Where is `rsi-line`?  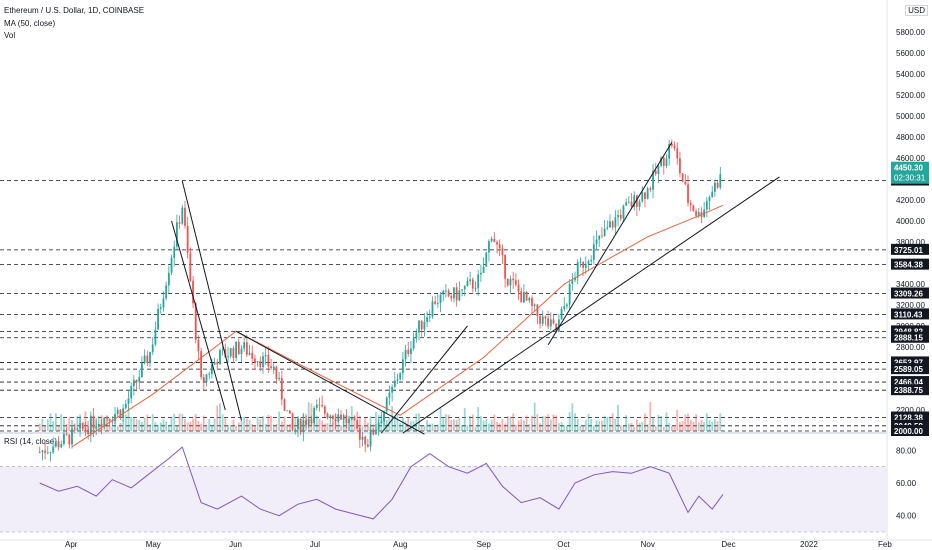 rsi-line is located at coordinates (381, 483).